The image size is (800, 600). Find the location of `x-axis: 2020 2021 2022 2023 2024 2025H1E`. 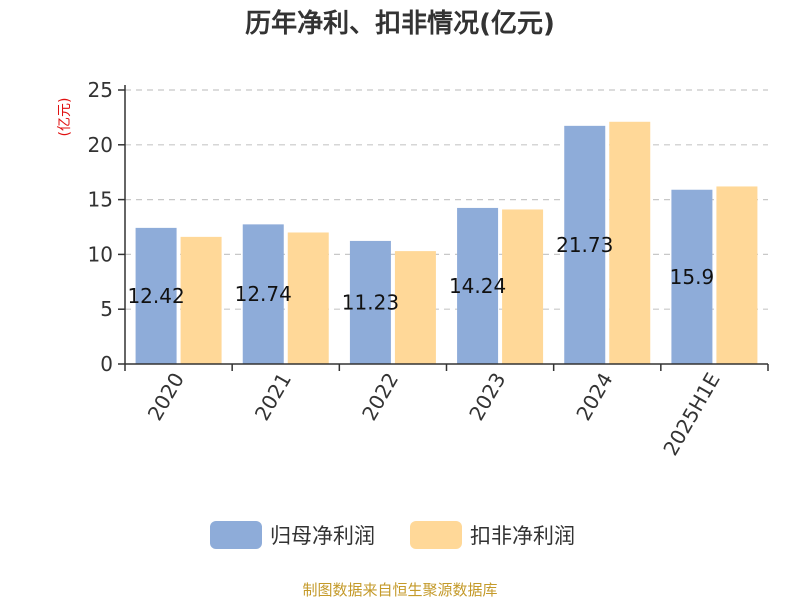

x-axis: 2020 2021 2022 2023 2024 2025H1E is located at coordinates (446, 411).